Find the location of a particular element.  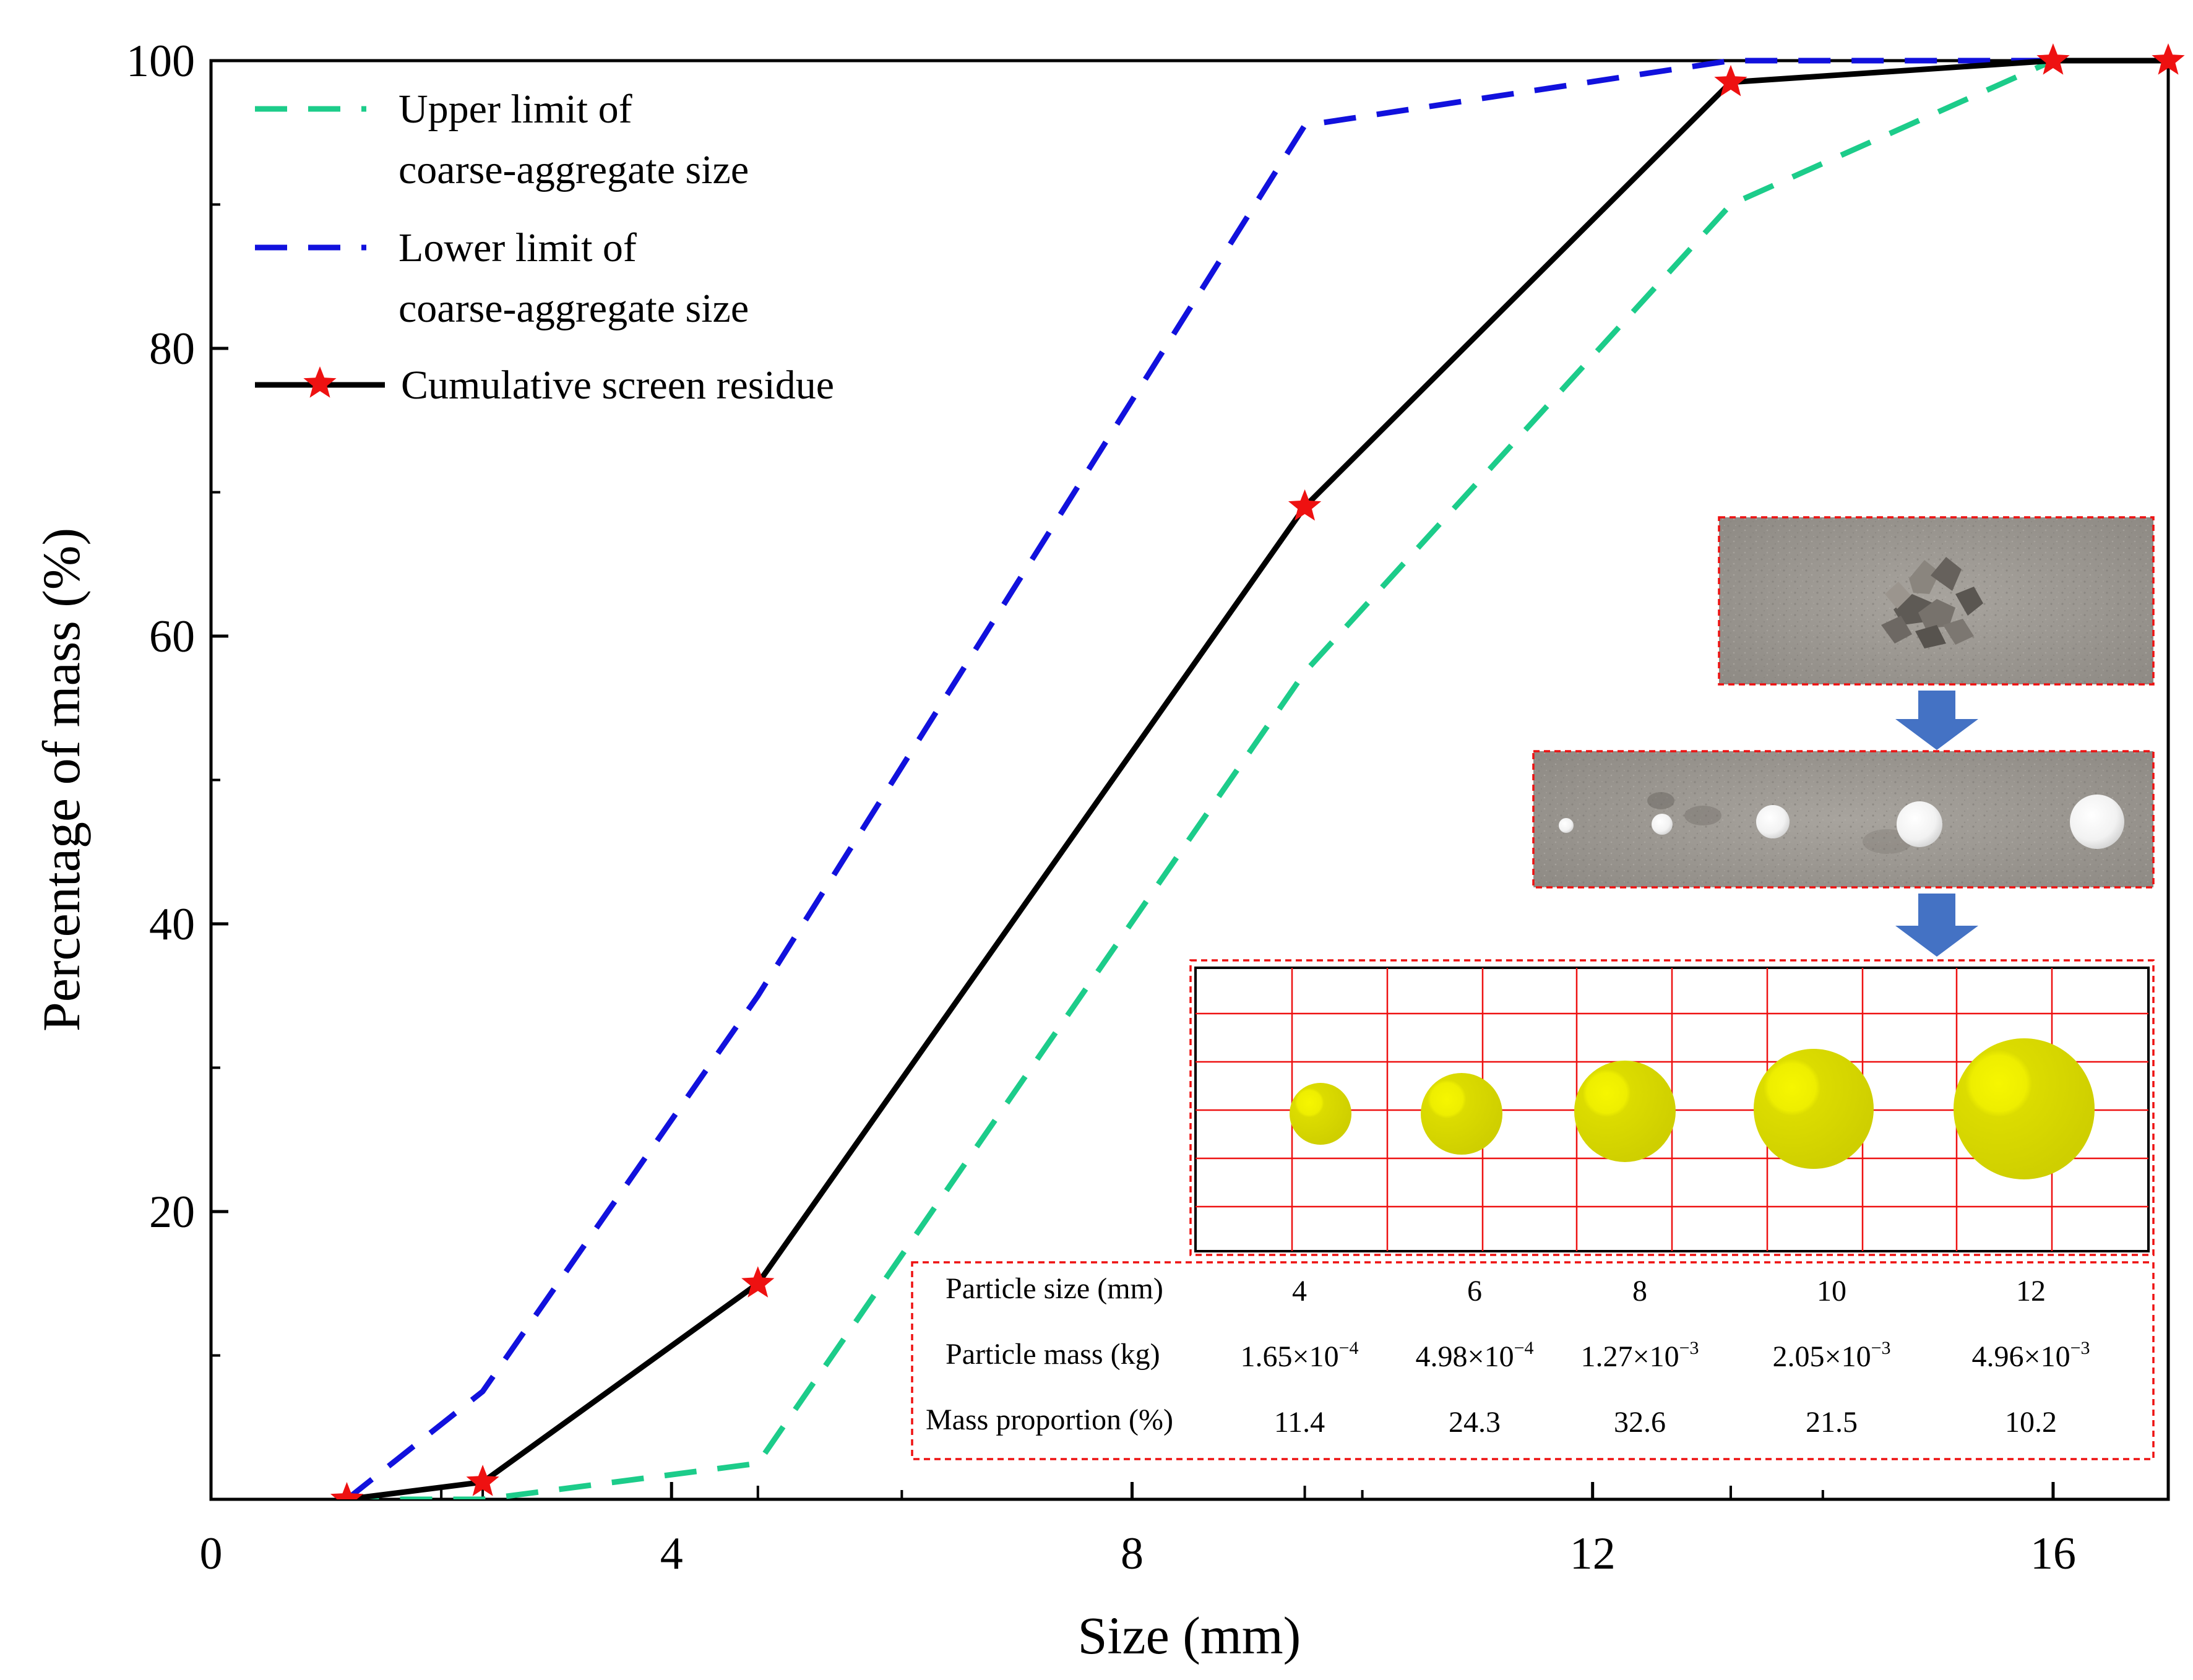

inset-aggregate-photo is located at coordinates (1936, 601).